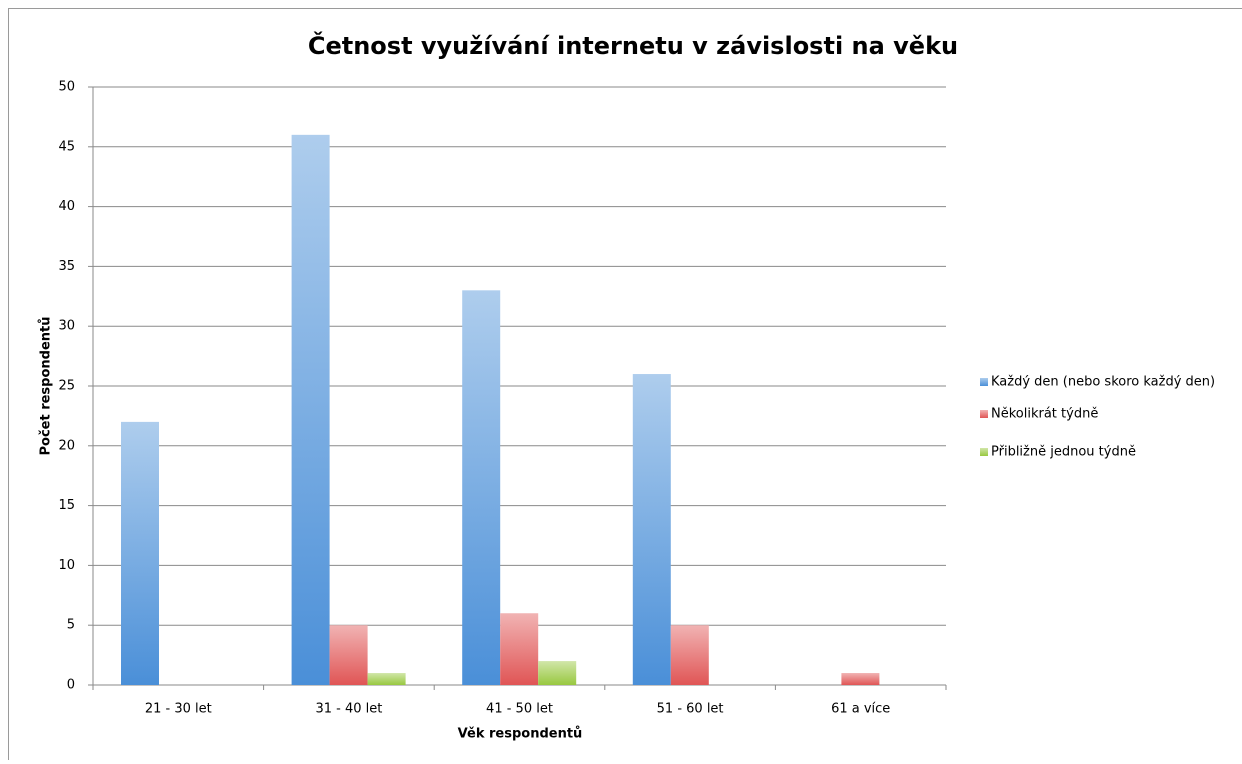  What do you see at coordinates (178, 709) in the screenshot?
I see `x-tick-label: 21 - 30 let` at bounding box center [178, 709].